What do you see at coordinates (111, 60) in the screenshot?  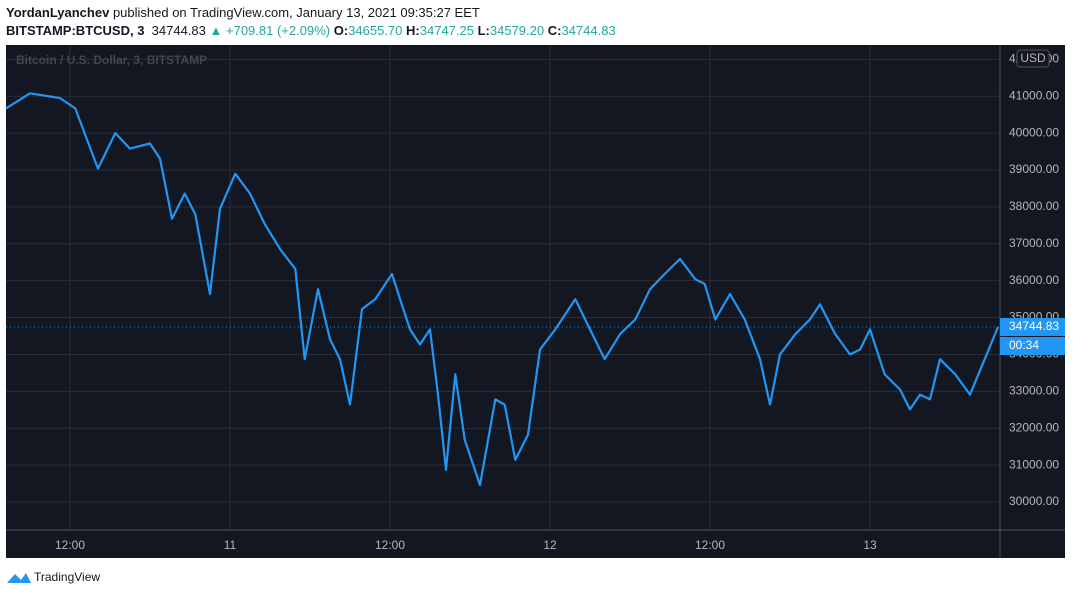 I see `watermark: Bitcoin / U.S. Dollar, 3, BITSTAMP` at bounding box center [111, 60].